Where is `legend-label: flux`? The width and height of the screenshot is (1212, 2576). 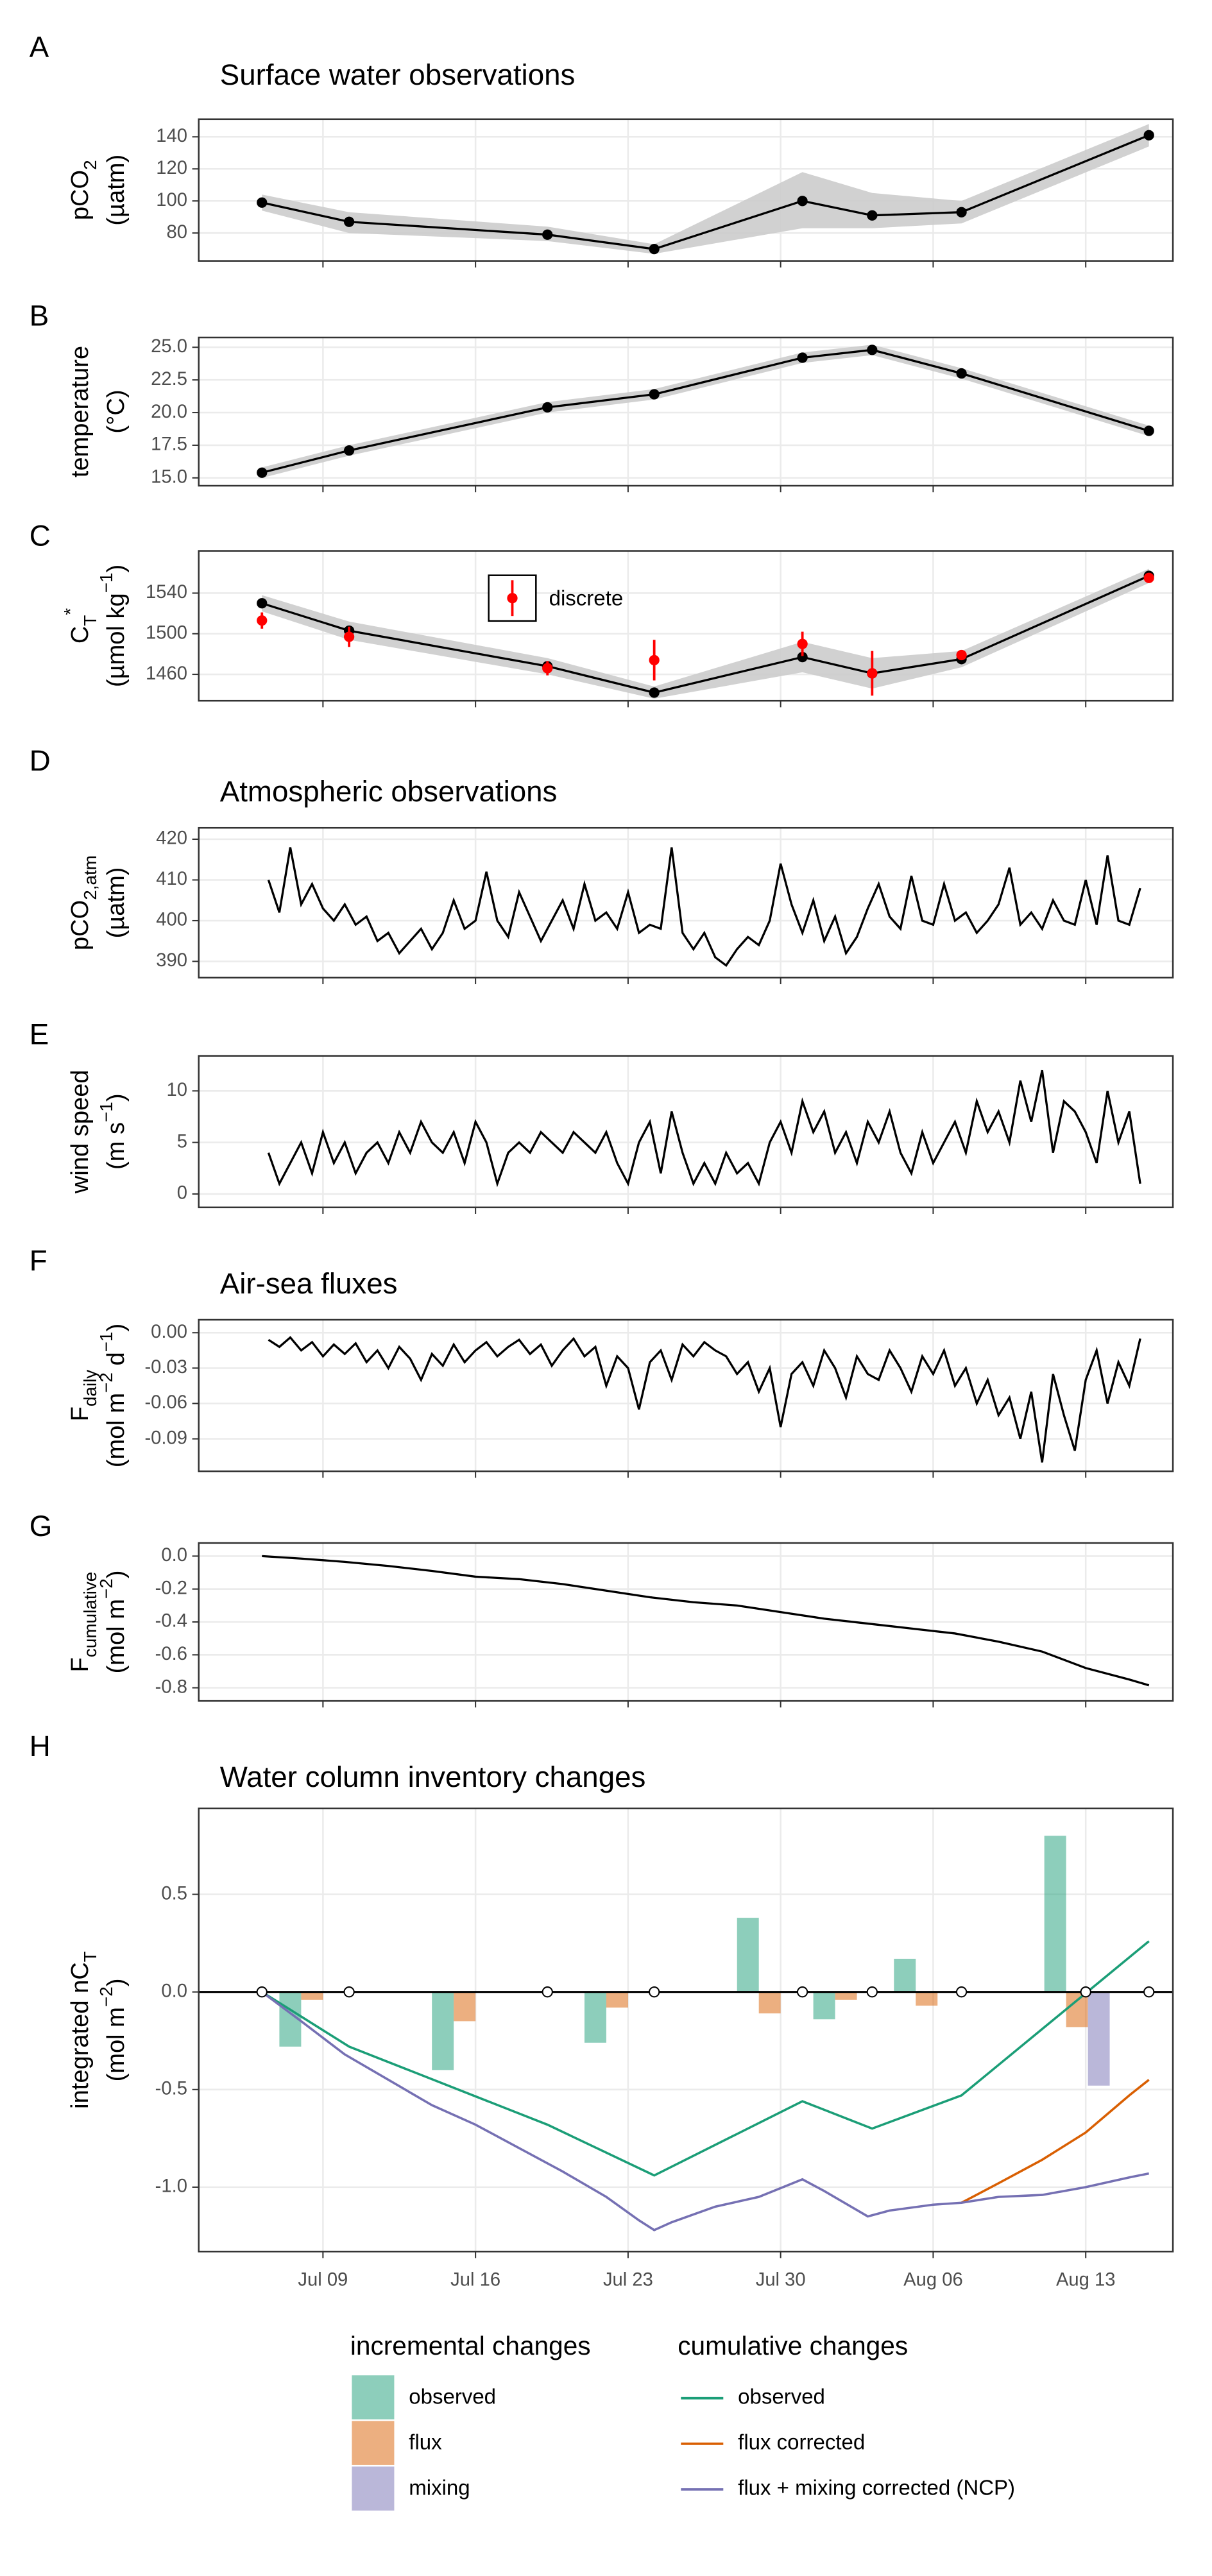 legend-label: flux is located at coordinates (425, 2442).